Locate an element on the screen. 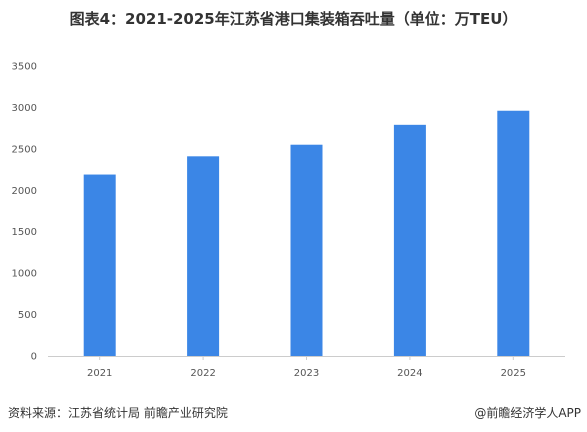 Image resolution: width=587 pixels, height=432 pixels. x-tick-label: 2022 is located at coordinates (202, 373).